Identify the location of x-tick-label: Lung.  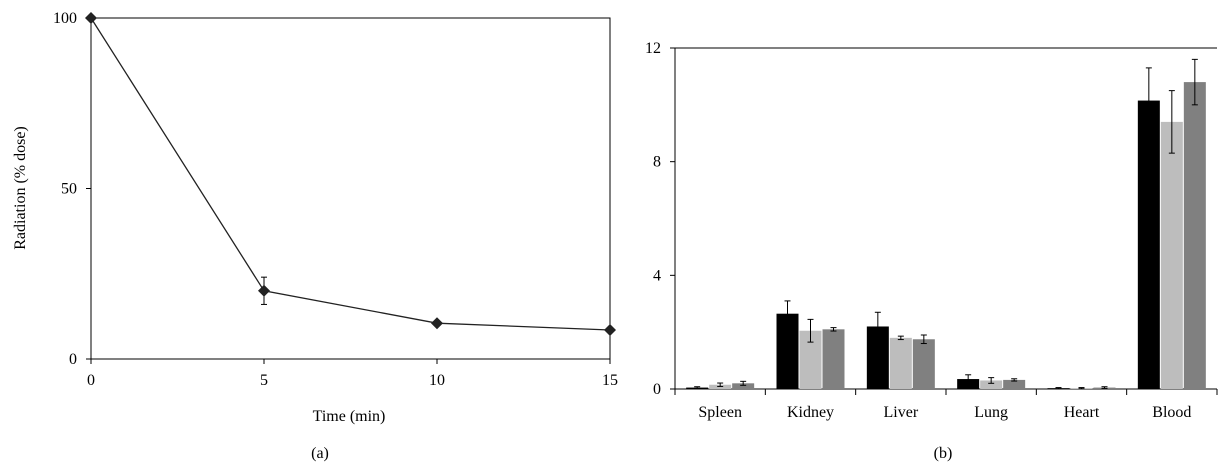
(991, 412).